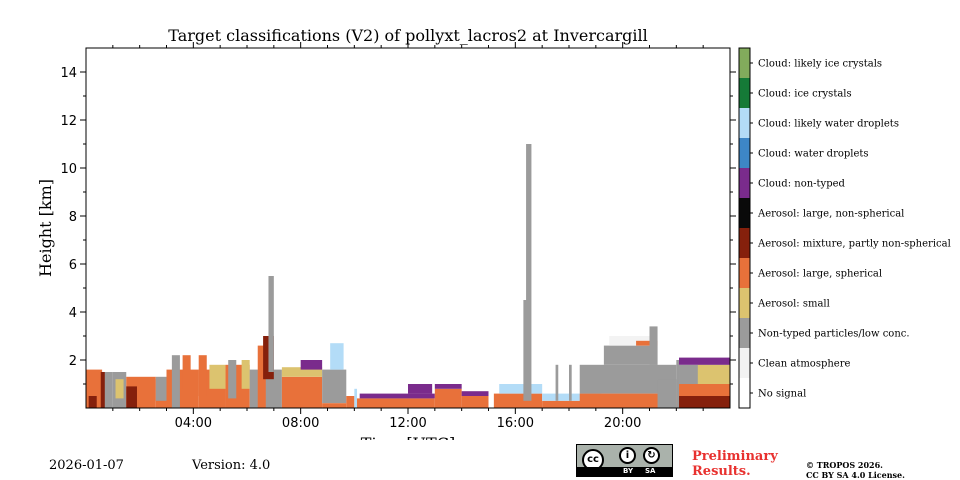 Image resolution: width=960 pixels, height=480 pixels. Describe the element at coordinates (73, 217) in the screenshot. I see `y-tick-label: 8` at that location.